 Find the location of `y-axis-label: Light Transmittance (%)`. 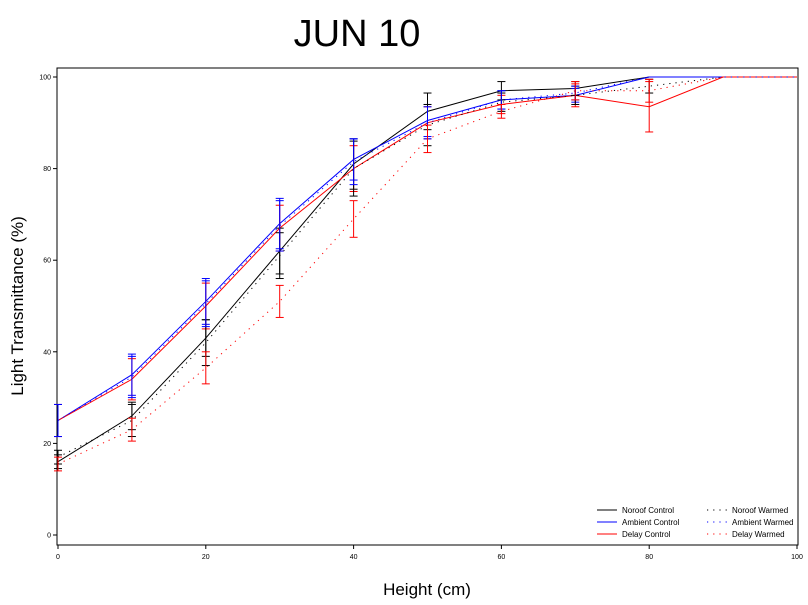

y-axis-label: Light Transmittance (%) is located at coordinates (17, 306).